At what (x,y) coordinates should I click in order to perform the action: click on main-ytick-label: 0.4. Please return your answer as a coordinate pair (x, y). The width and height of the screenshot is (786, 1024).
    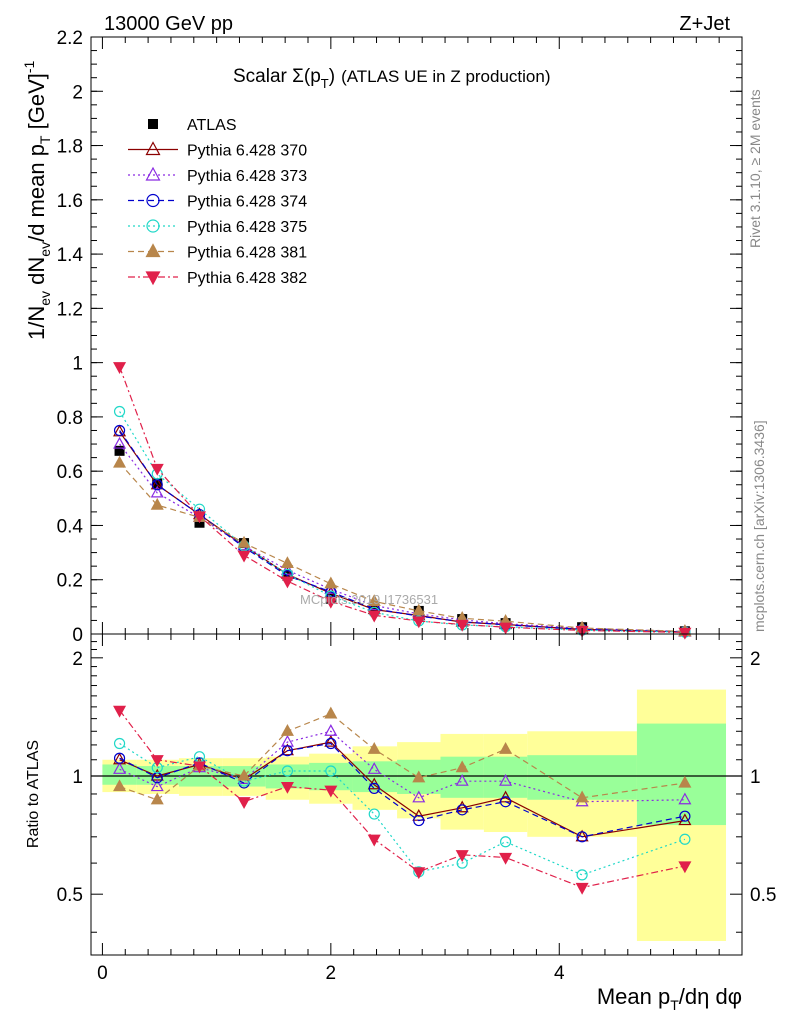
    Looking at the image, I should click on (70, 526).